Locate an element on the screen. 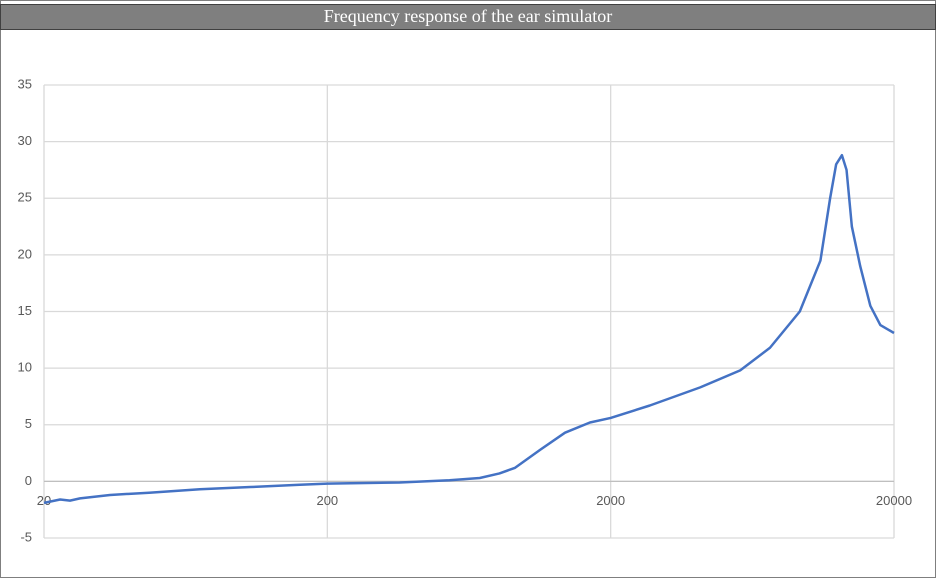 The height and width of the screenshot is (583, 936). x-tick-label: 200 is located at coordinates (327, 500).